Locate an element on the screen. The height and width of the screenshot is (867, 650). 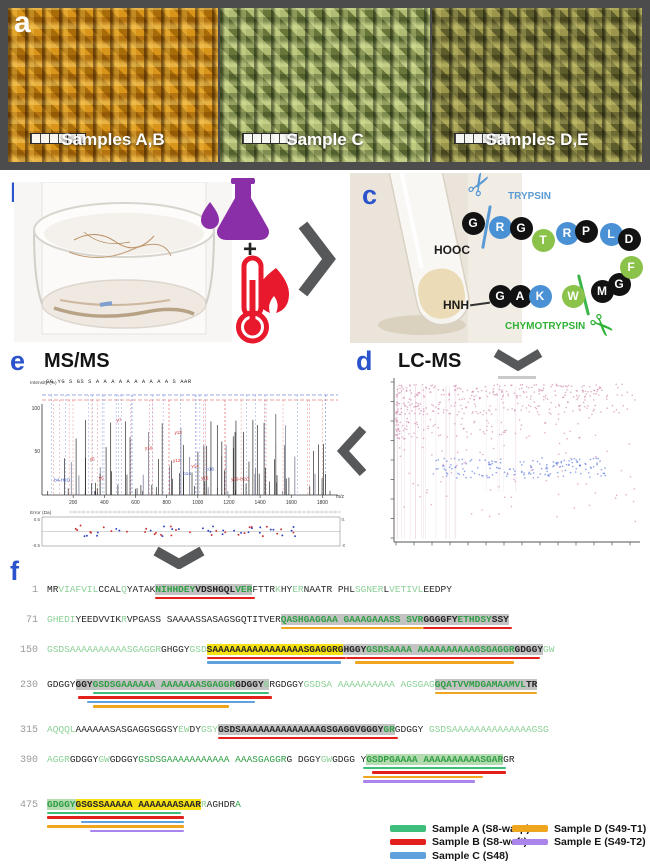
svg-text: 600 is located at coordinates (135, 503).